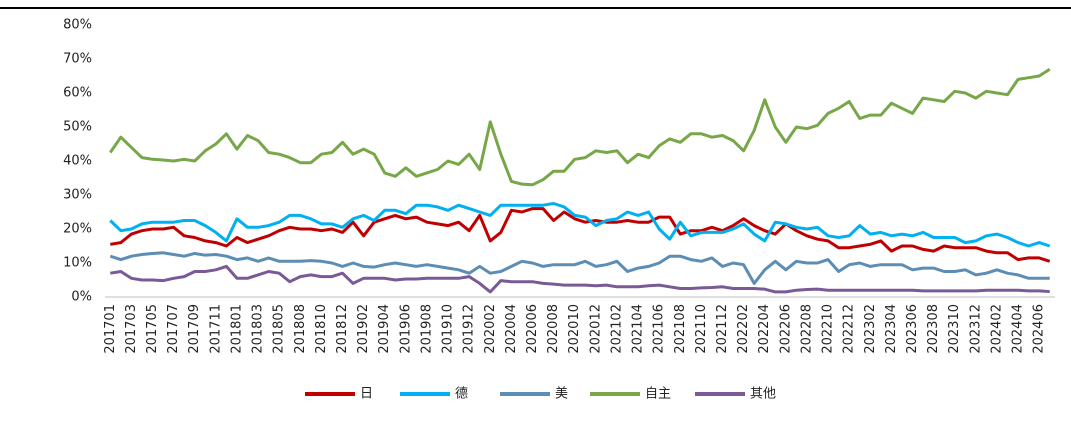  I want to click on x-tick-label: 202406, so click(1039, 329).